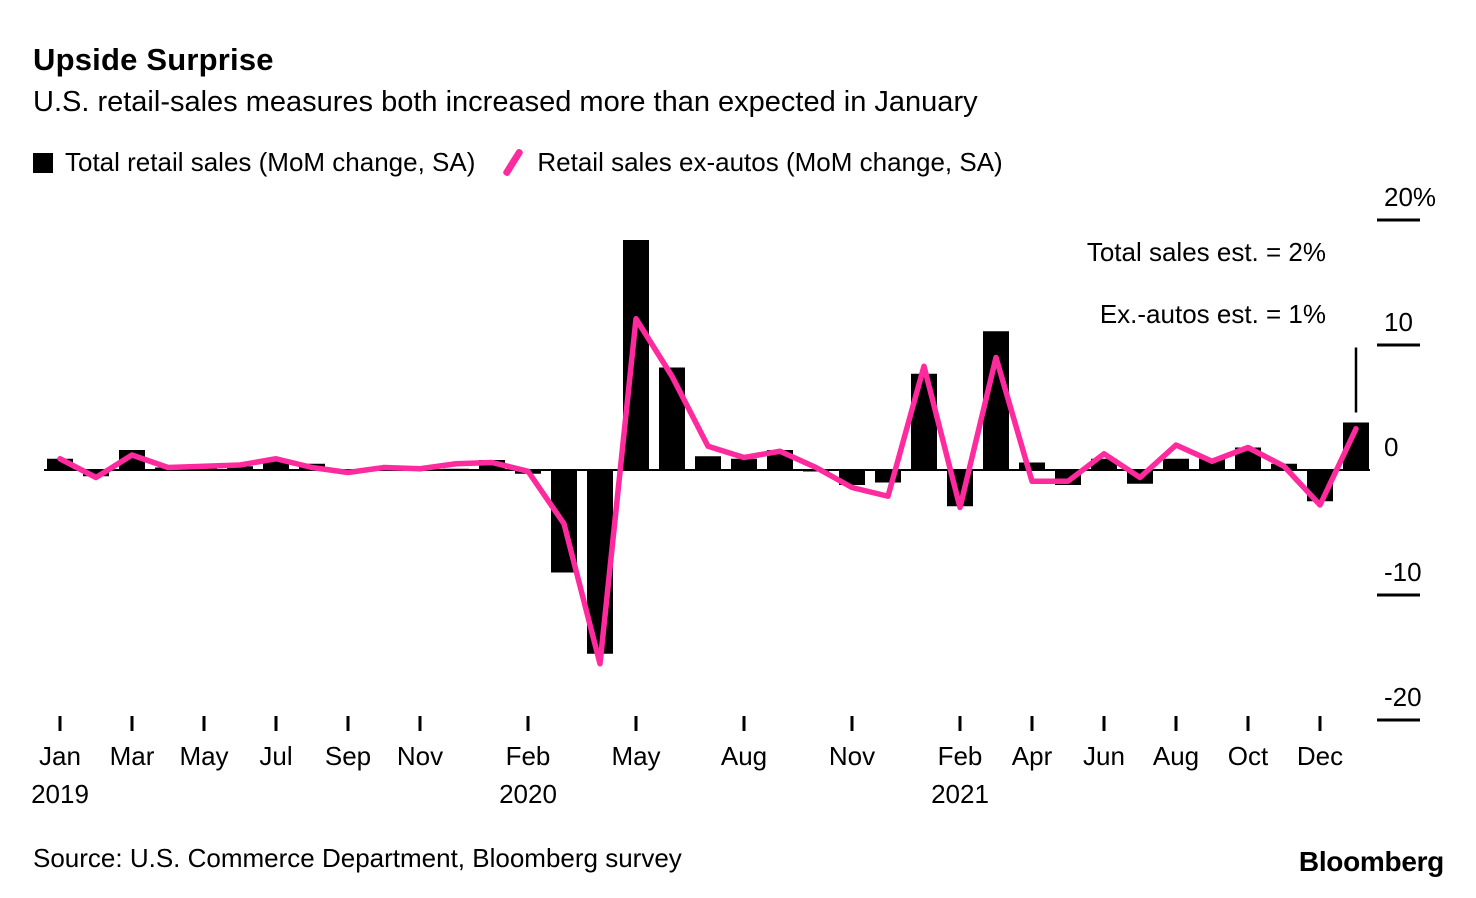  I want to click on pink-line-icon, so click(513, 162).